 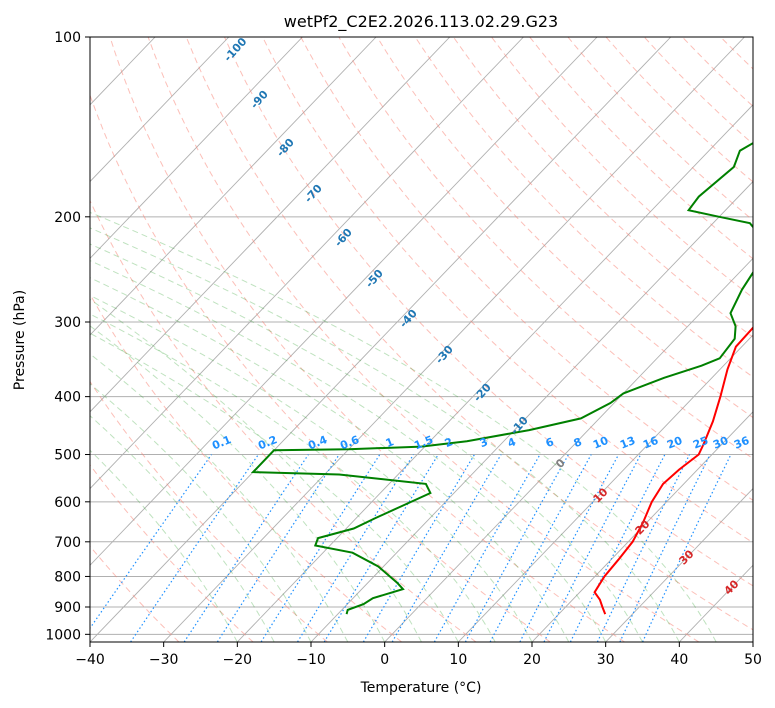 I want to click on y-tick-label: 900, so click(x=67, y=608).